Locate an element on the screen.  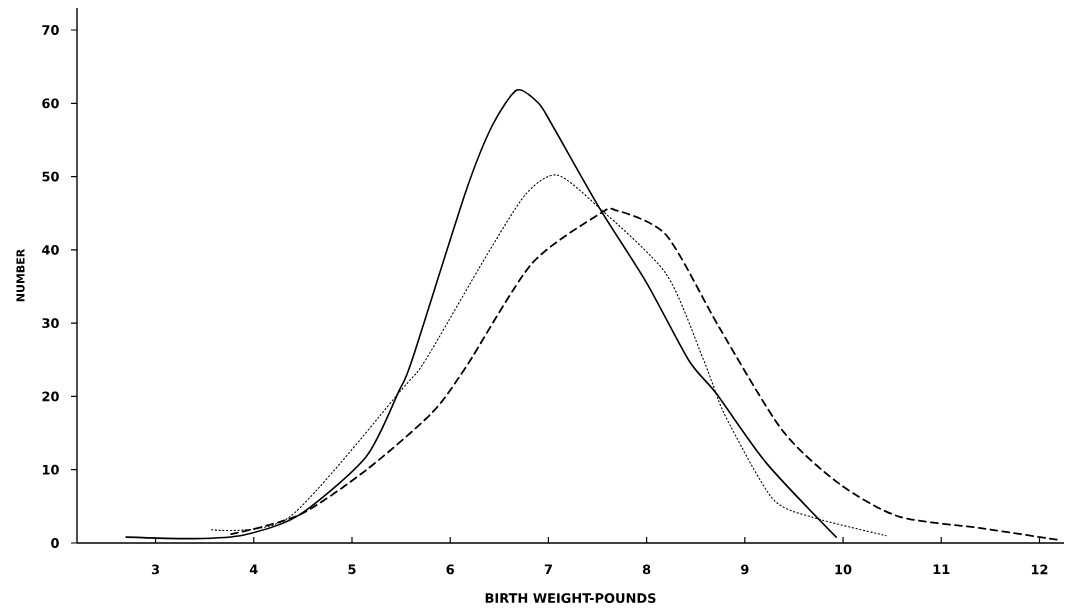
y-tick-label: 30 is located at coordinates (50, 323).